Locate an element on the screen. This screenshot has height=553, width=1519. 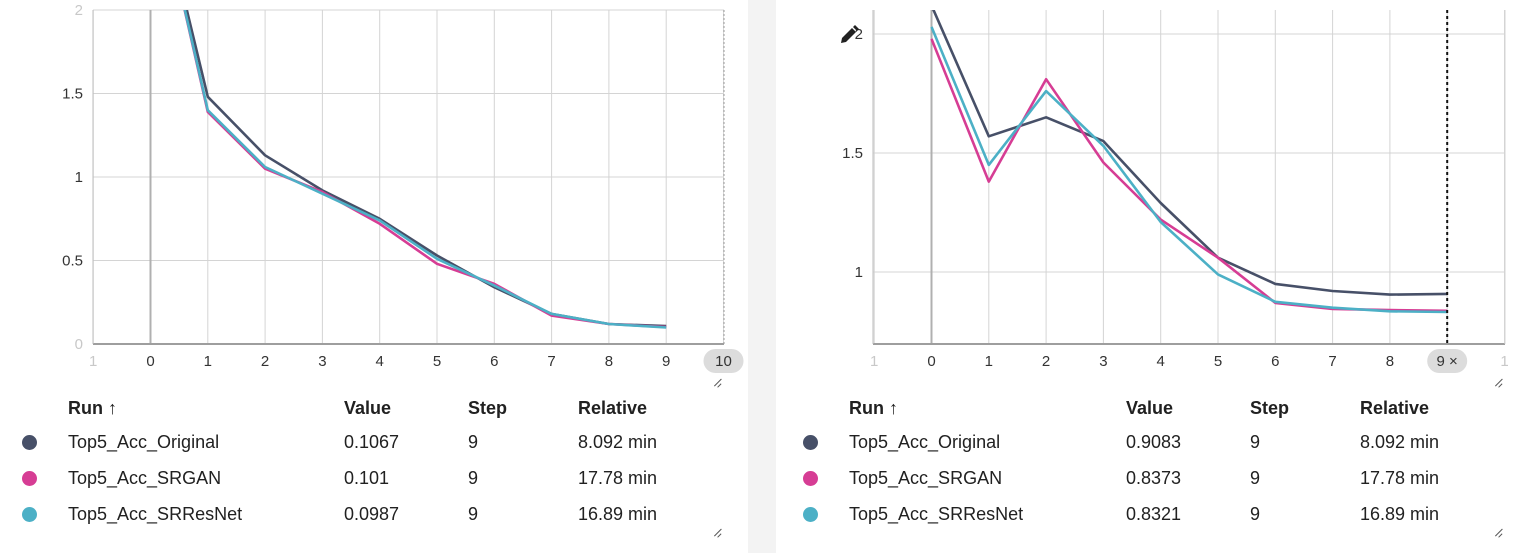
edit-pencil-icon is located at coordinates (849, 35).